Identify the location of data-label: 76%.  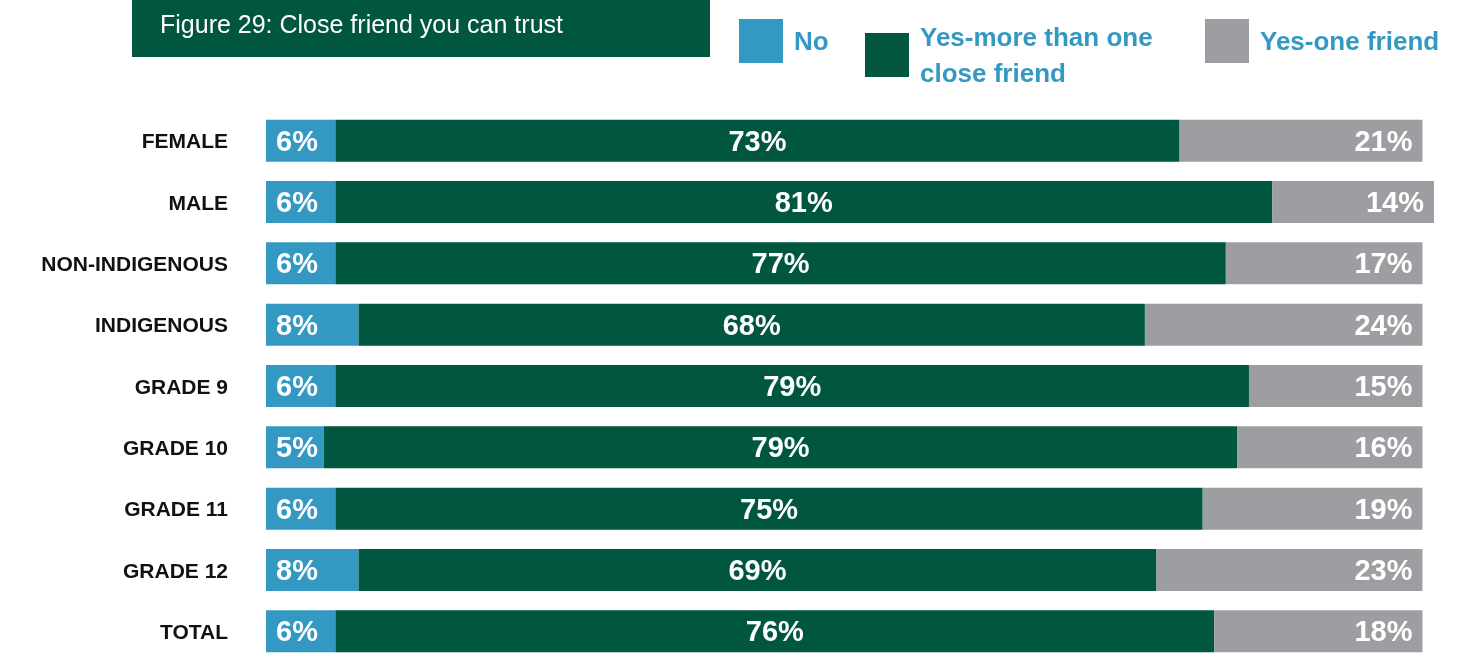
(775, 631).